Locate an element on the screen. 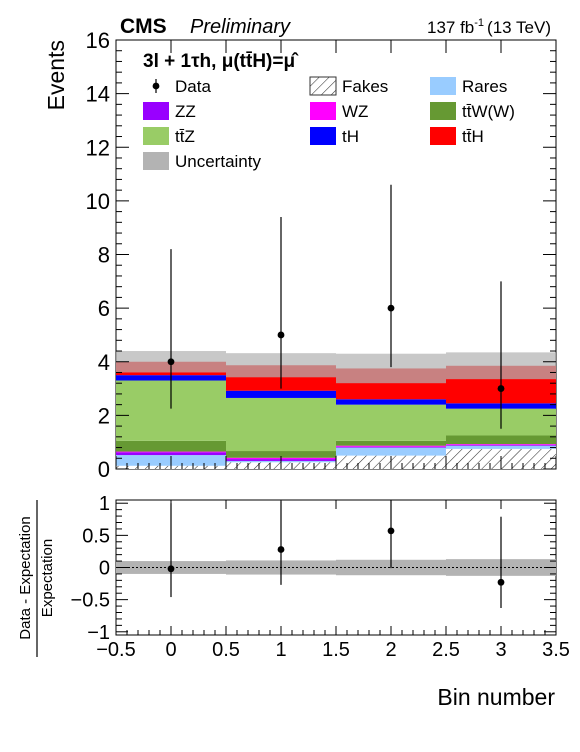 This screenshot has height=752, width=580. bar-zz-bin0 is located at coordinates (171, 454).